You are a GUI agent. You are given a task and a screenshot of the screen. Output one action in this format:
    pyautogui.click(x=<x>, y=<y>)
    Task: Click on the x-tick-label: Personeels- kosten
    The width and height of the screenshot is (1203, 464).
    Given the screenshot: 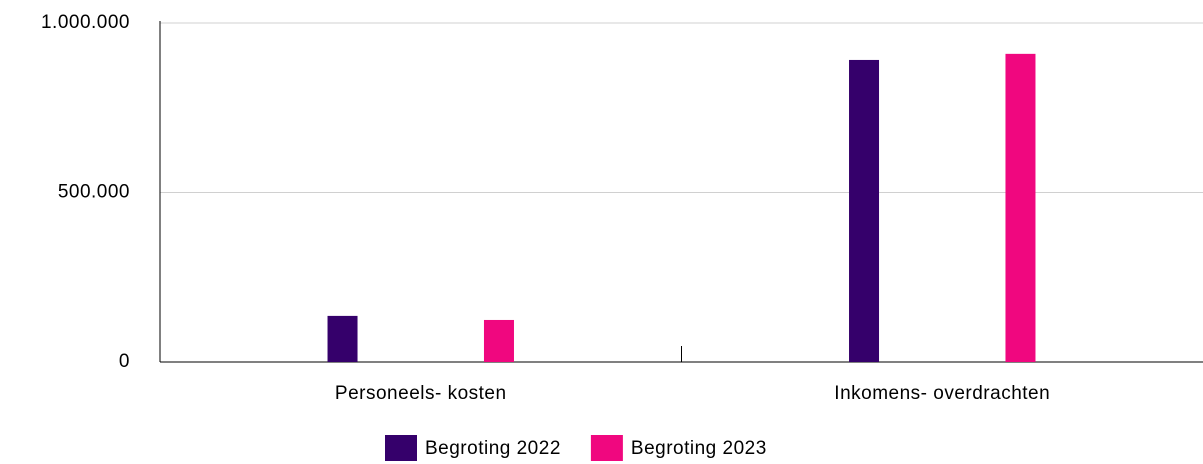 What is the action you would take?
    pyautogui.click(x=421, y=393)
    